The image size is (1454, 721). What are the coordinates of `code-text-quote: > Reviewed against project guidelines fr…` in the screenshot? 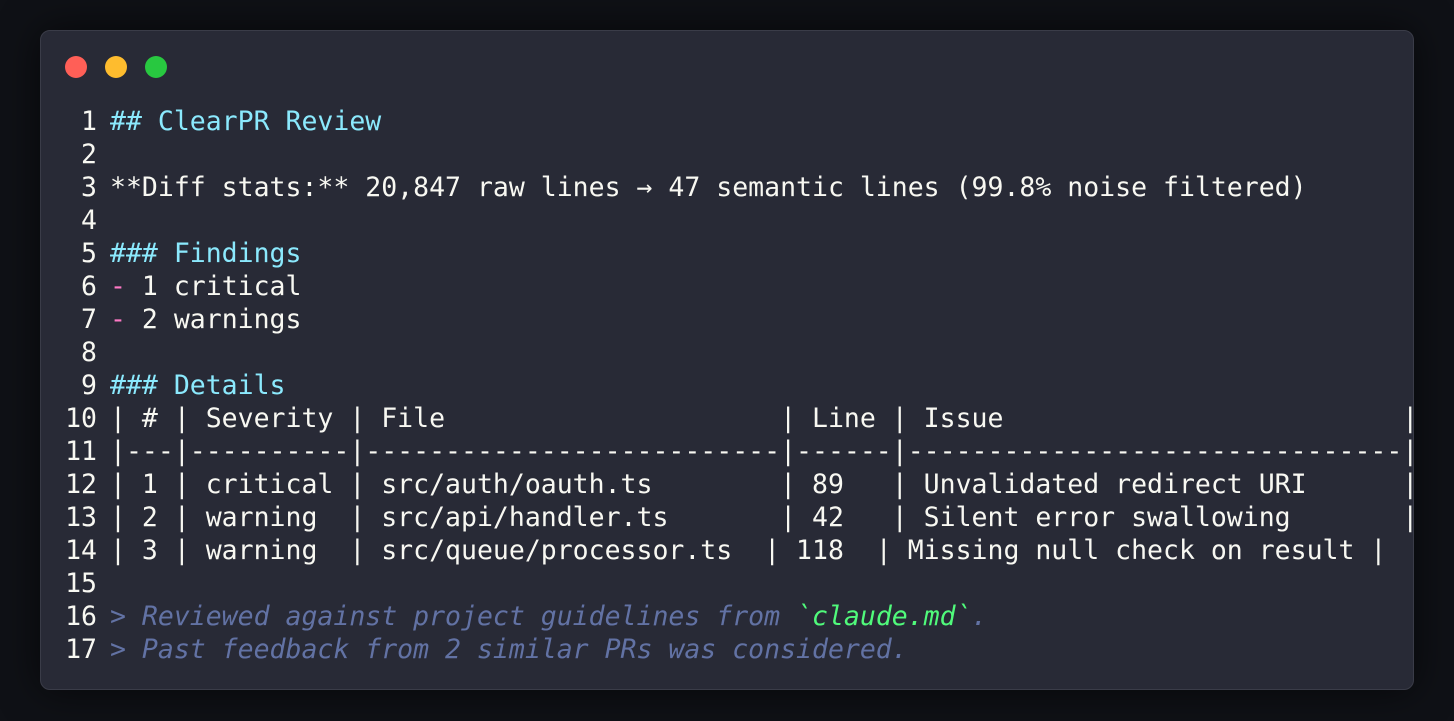 It's located at (453, 616).